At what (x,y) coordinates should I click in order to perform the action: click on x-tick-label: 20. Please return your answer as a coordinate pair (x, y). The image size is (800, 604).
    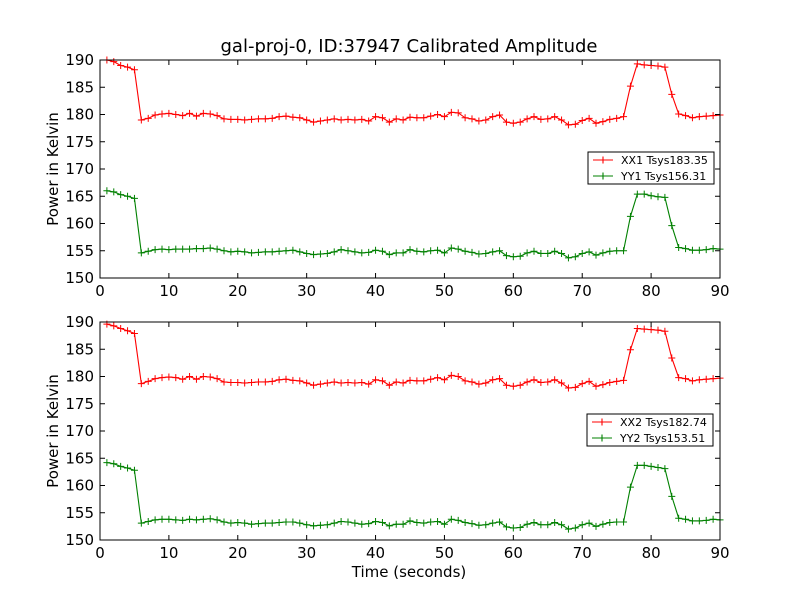
    Looking at the image, I should click on (237, 553).